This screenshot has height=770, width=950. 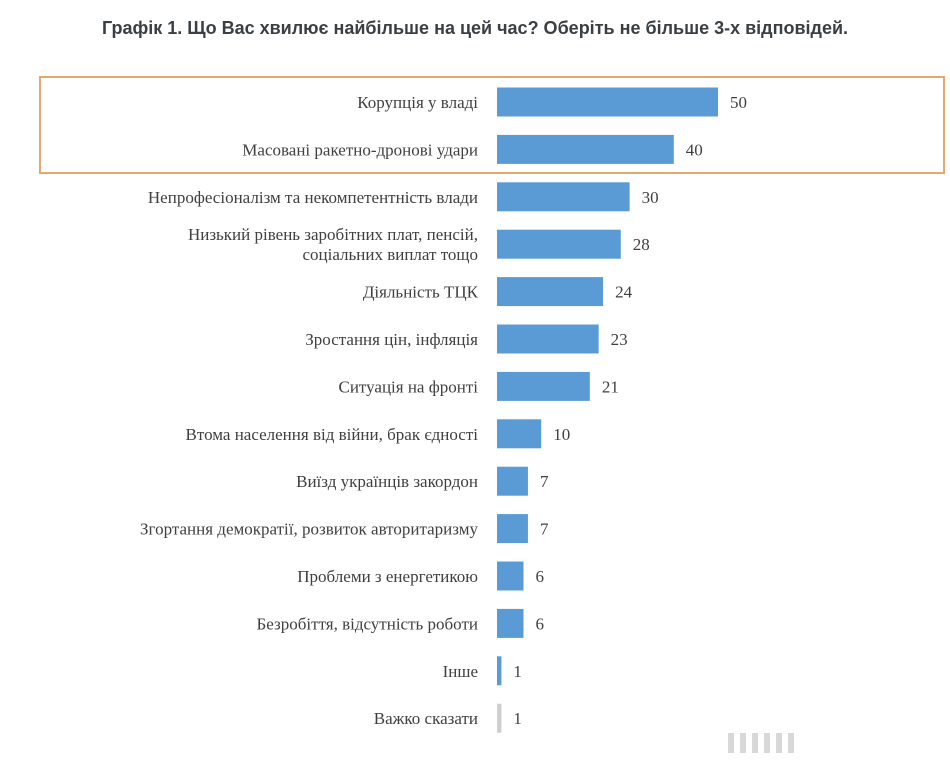 I want to click on data-label: 40, so click(x=694, y=149).